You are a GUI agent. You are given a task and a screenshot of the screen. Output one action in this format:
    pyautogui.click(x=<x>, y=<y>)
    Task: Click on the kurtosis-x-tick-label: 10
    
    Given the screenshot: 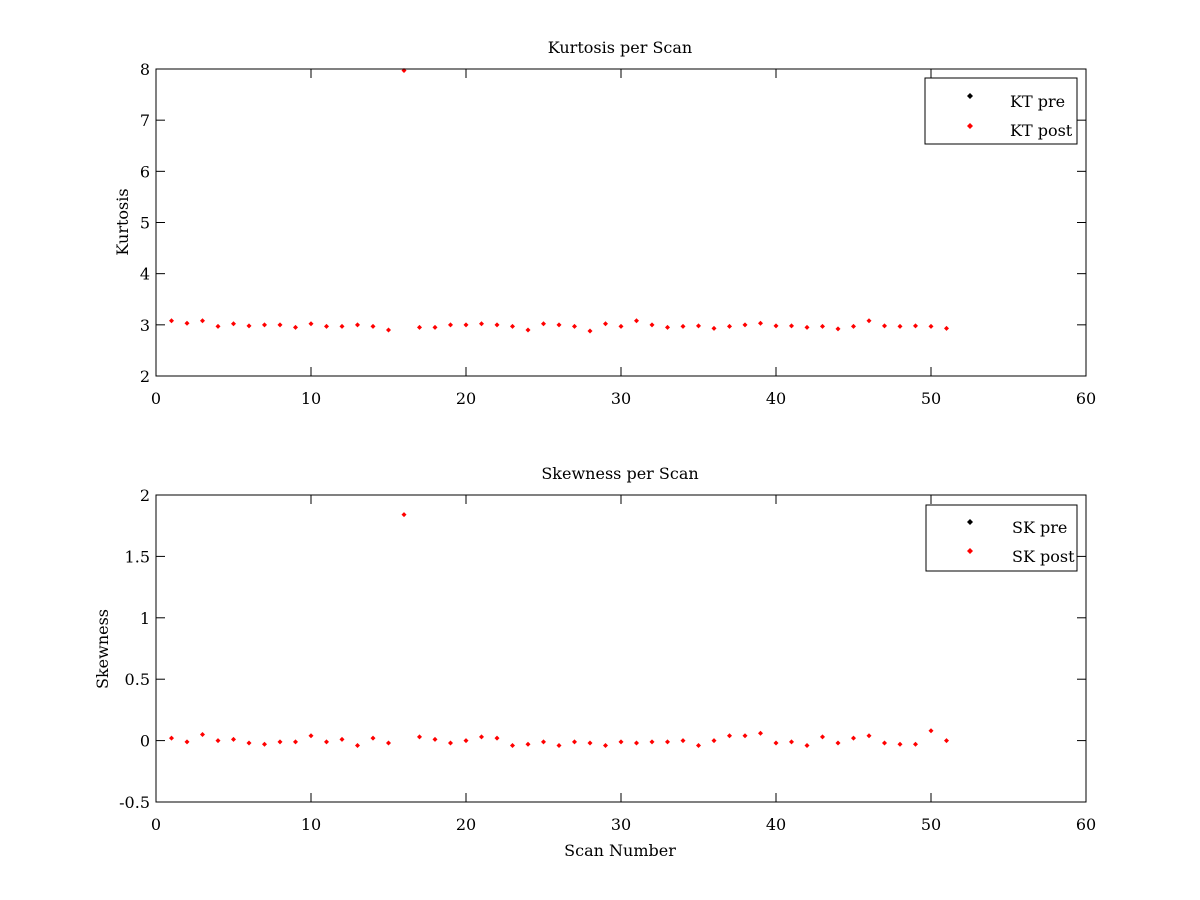 What is the action you would take?
    pyautogui.click(x=311, y=398)
    